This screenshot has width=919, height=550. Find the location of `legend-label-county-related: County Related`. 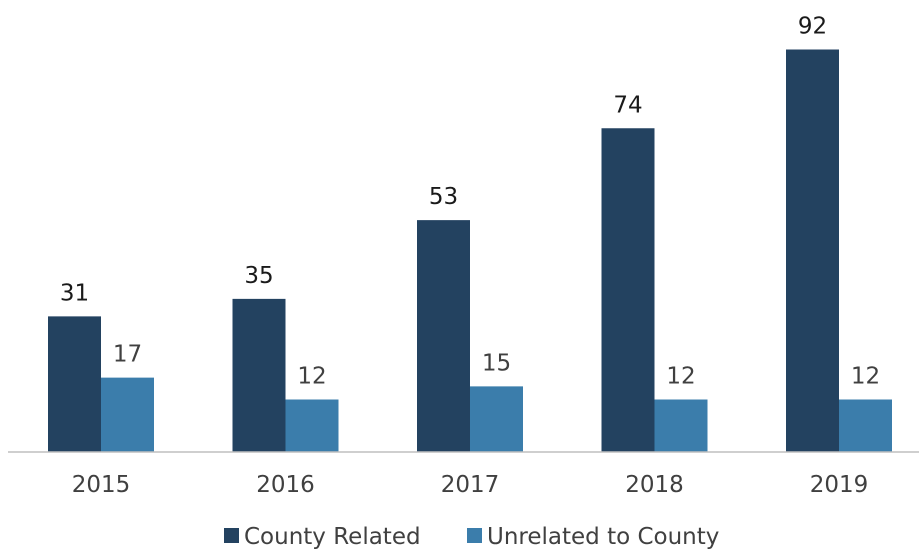

legend-label-county-related: County Related is located at coordinates (332, 537).